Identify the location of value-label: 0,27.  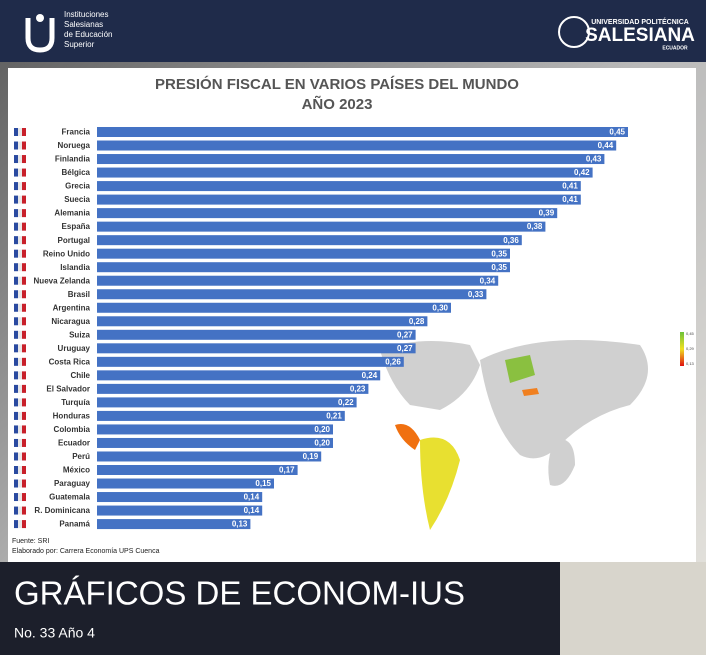
(405, 334).